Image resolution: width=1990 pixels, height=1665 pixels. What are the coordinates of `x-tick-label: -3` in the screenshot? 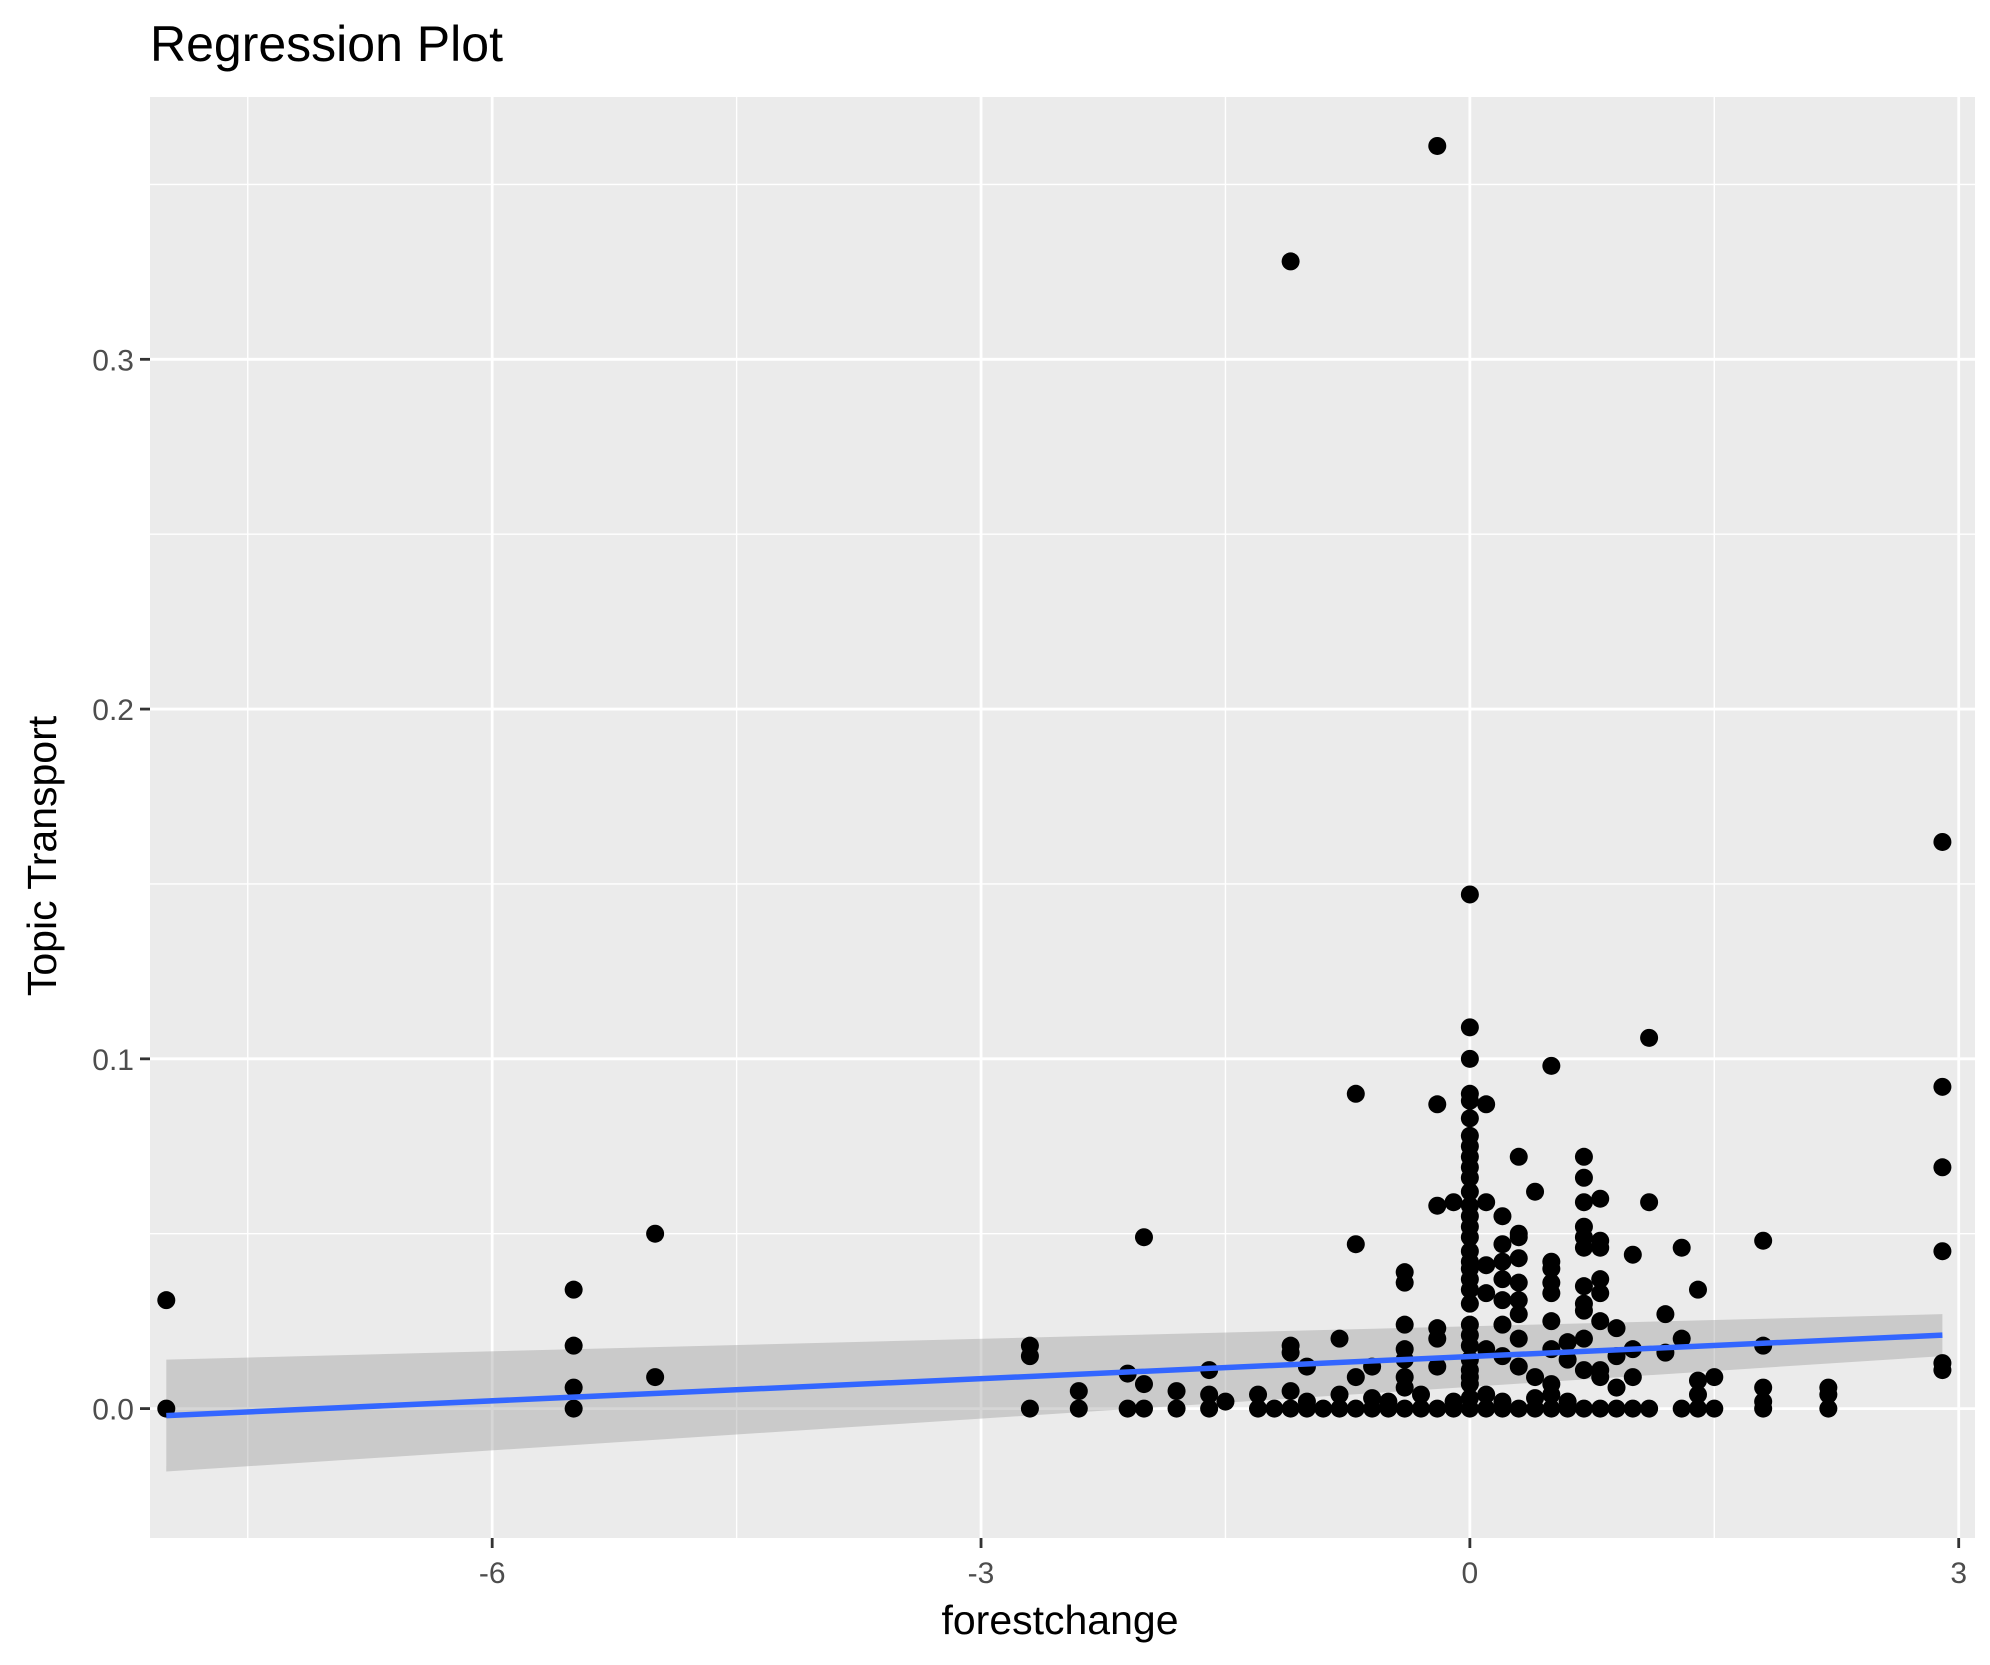 It's located at (981, 1573).